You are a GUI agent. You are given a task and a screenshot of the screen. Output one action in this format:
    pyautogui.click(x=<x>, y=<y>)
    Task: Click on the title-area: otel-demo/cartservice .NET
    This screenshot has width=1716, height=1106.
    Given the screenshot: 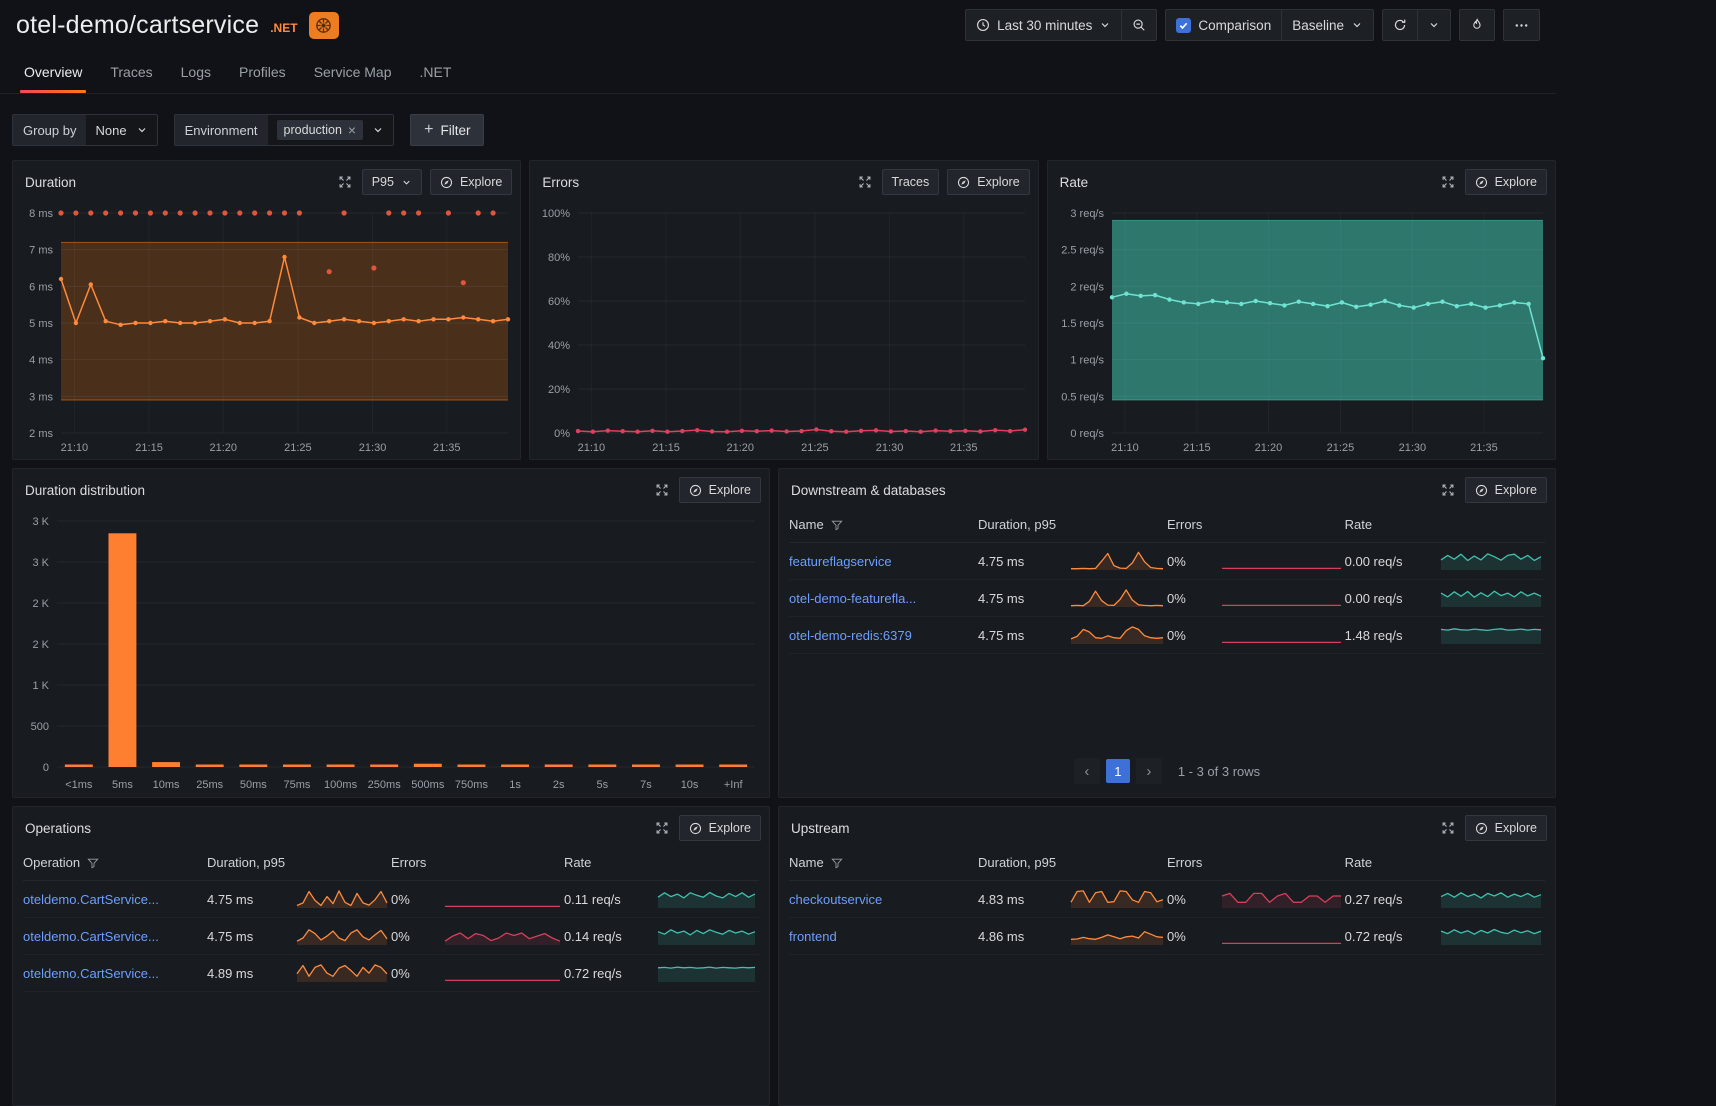 What is the action you would take?
    pyautogui.click(x=177, y=25)
    